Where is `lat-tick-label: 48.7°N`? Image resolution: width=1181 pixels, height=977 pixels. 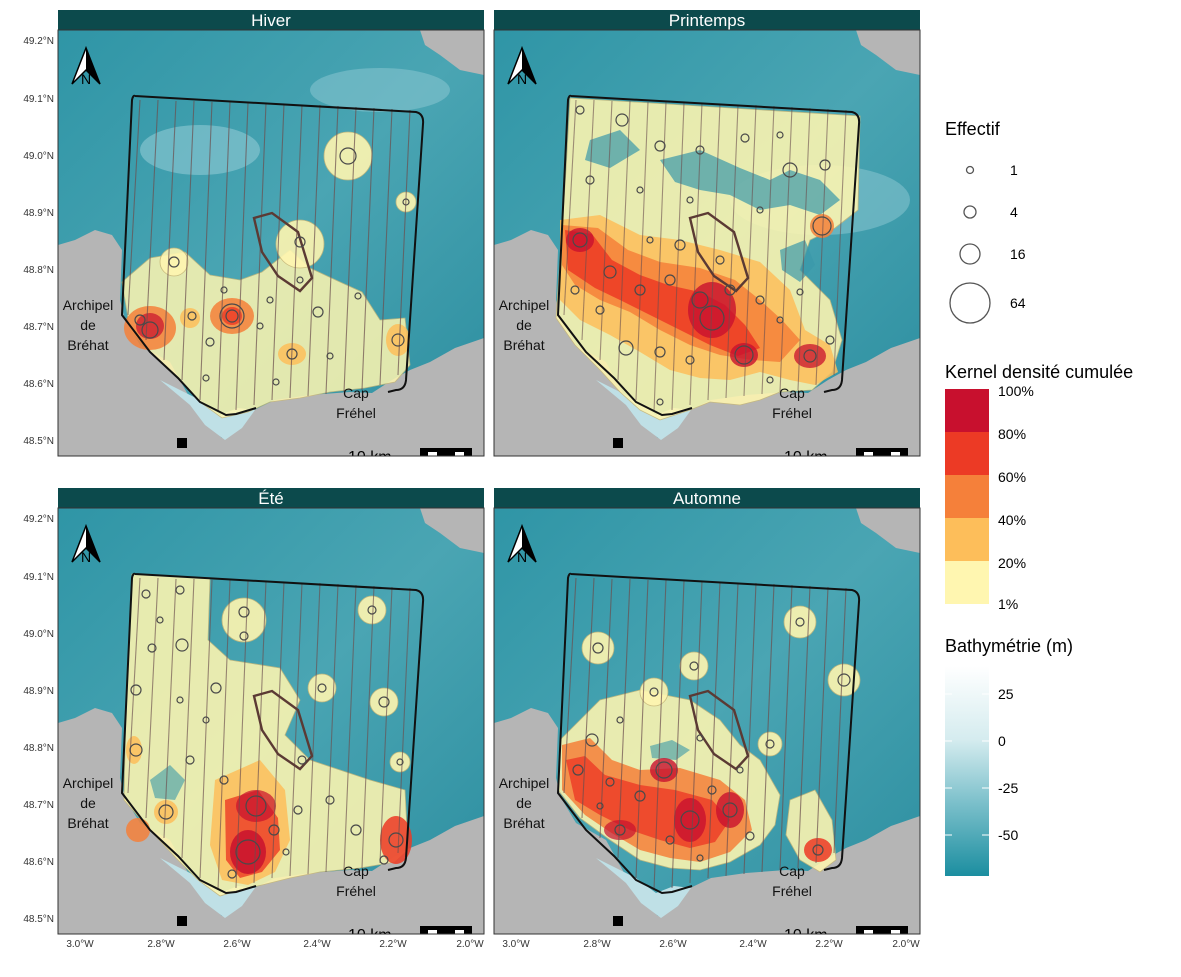 lat-tick-label: 48.7°N is located at coordinates (38, 805).